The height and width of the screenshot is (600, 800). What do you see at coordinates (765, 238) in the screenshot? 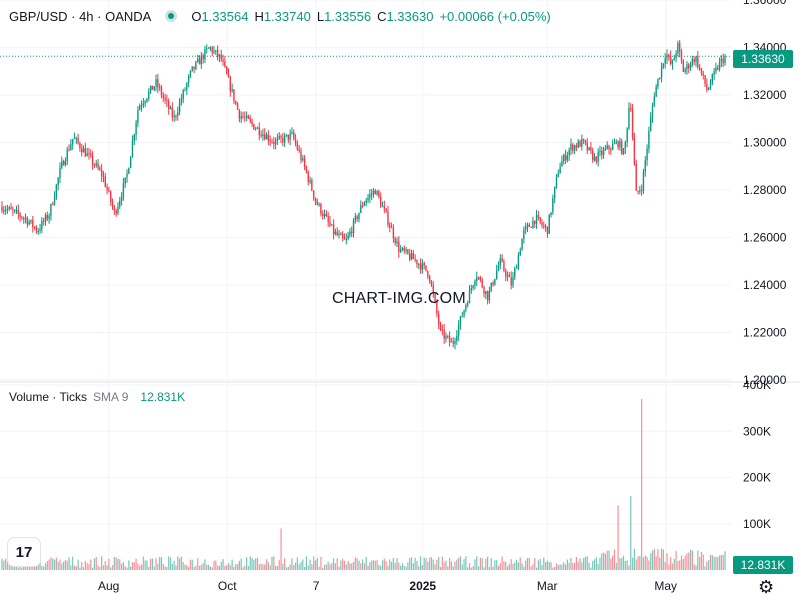
I see `price-axis-label: 1.26000` at bounding box center [765, 238].